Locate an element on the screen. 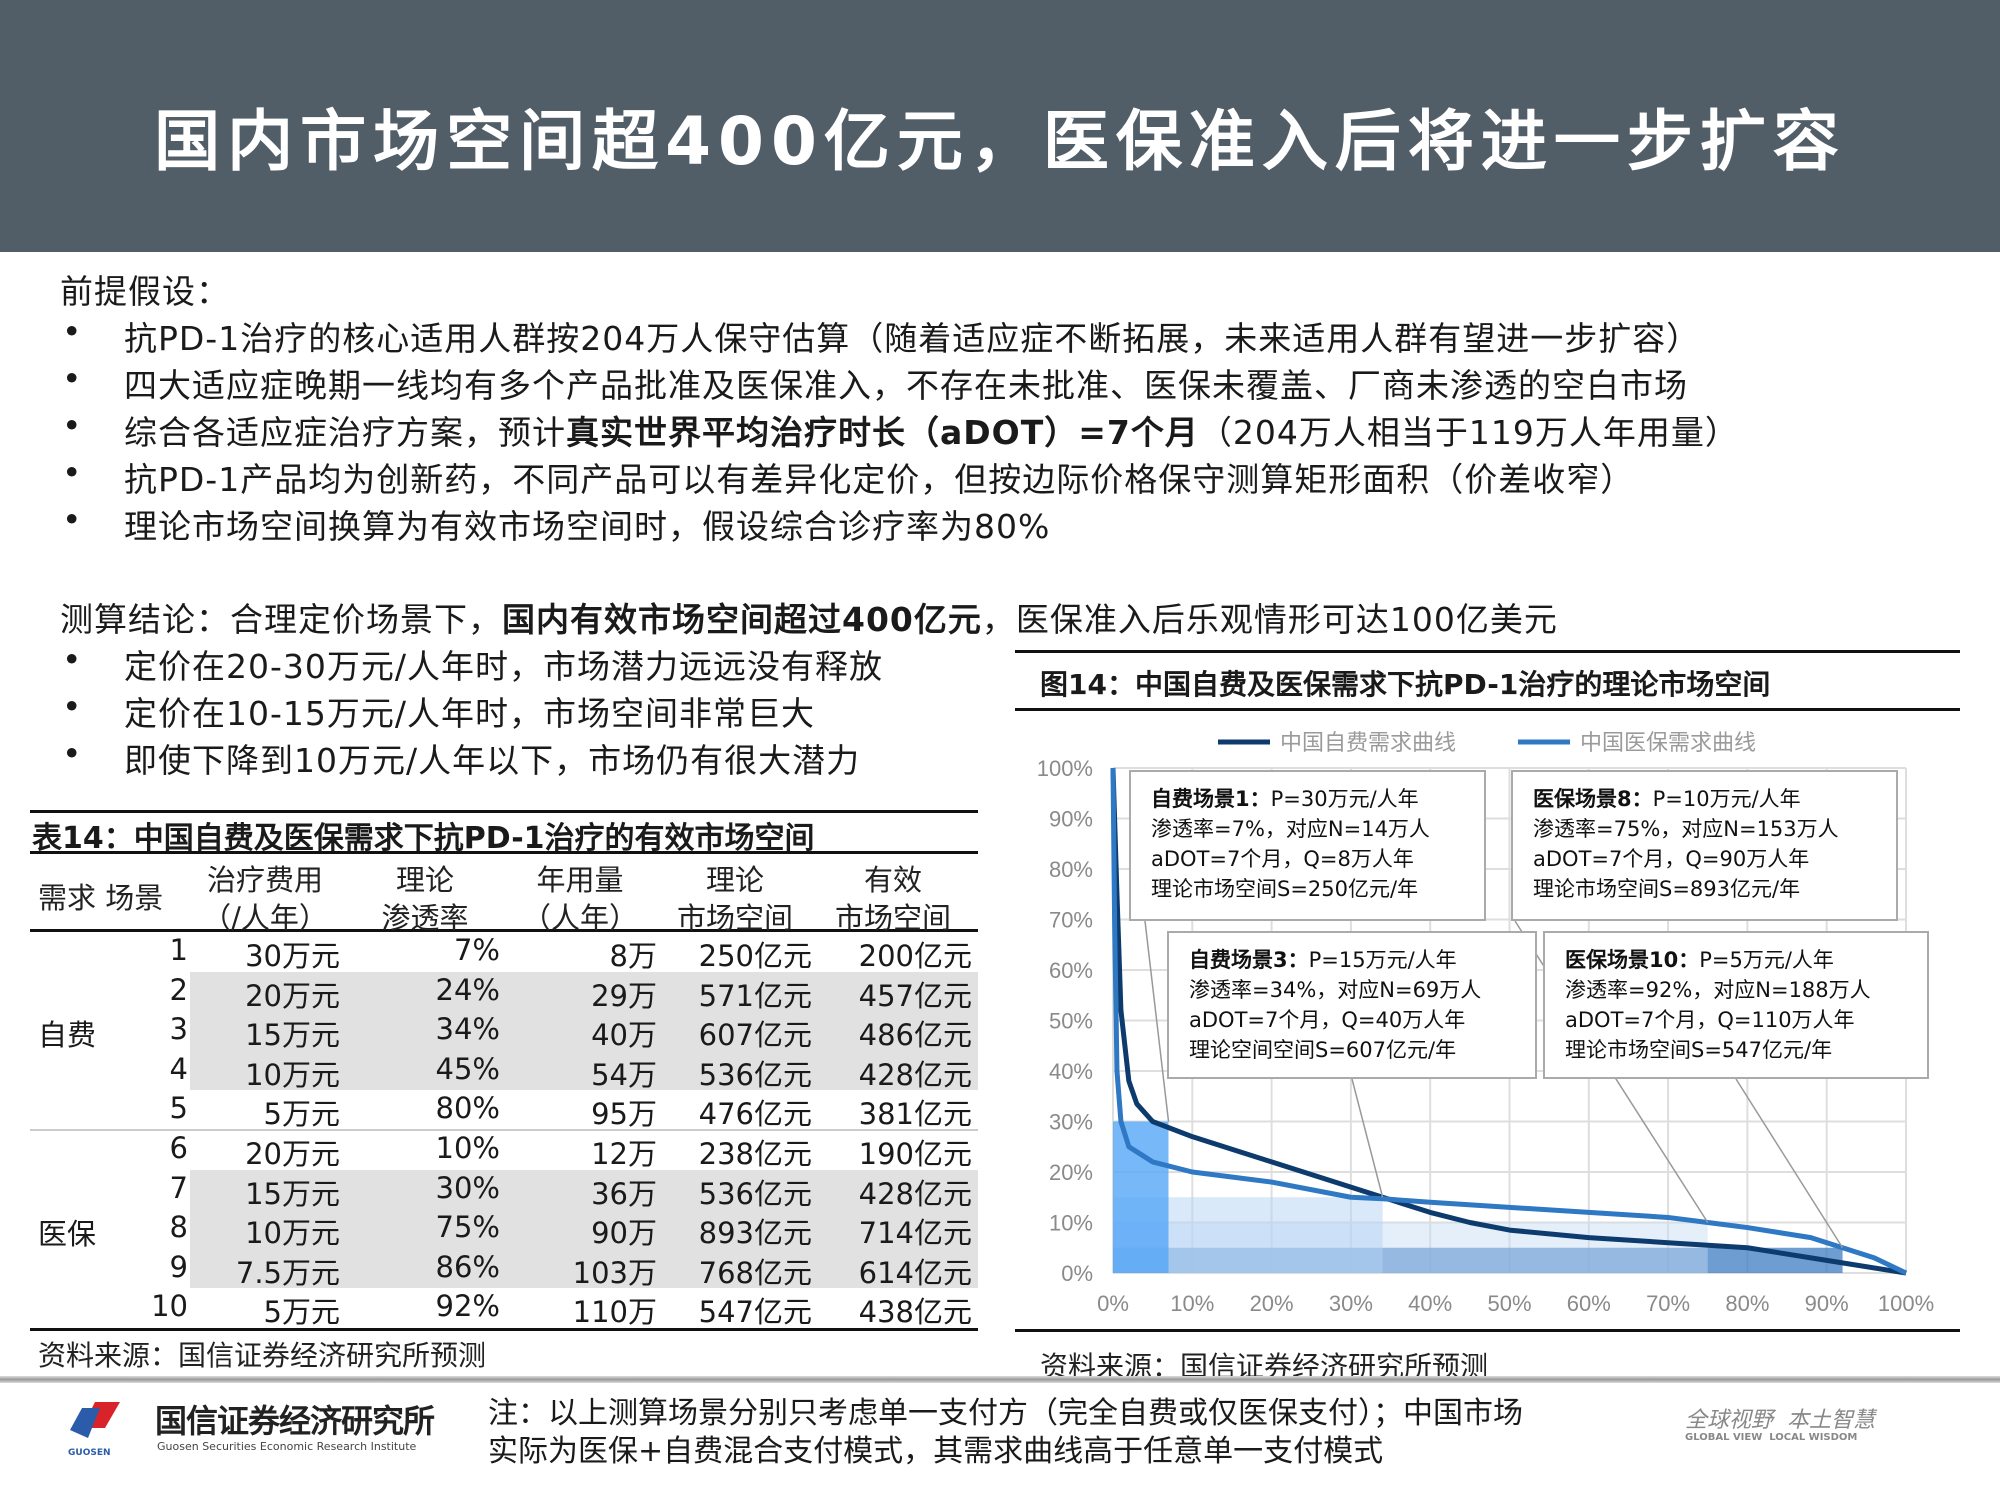 The image size is (2000, 1500). x-tick-label: 10% is located at coordinates (1192, 1303).